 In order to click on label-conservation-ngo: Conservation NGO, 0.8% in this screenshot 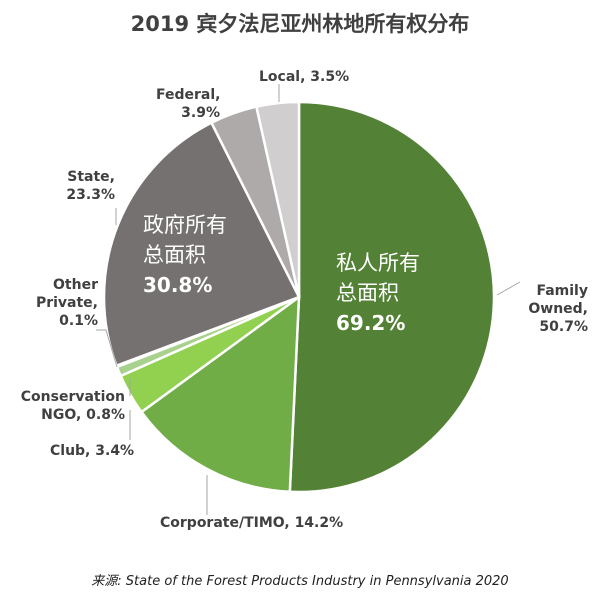, I will do `click(72, 406)`.